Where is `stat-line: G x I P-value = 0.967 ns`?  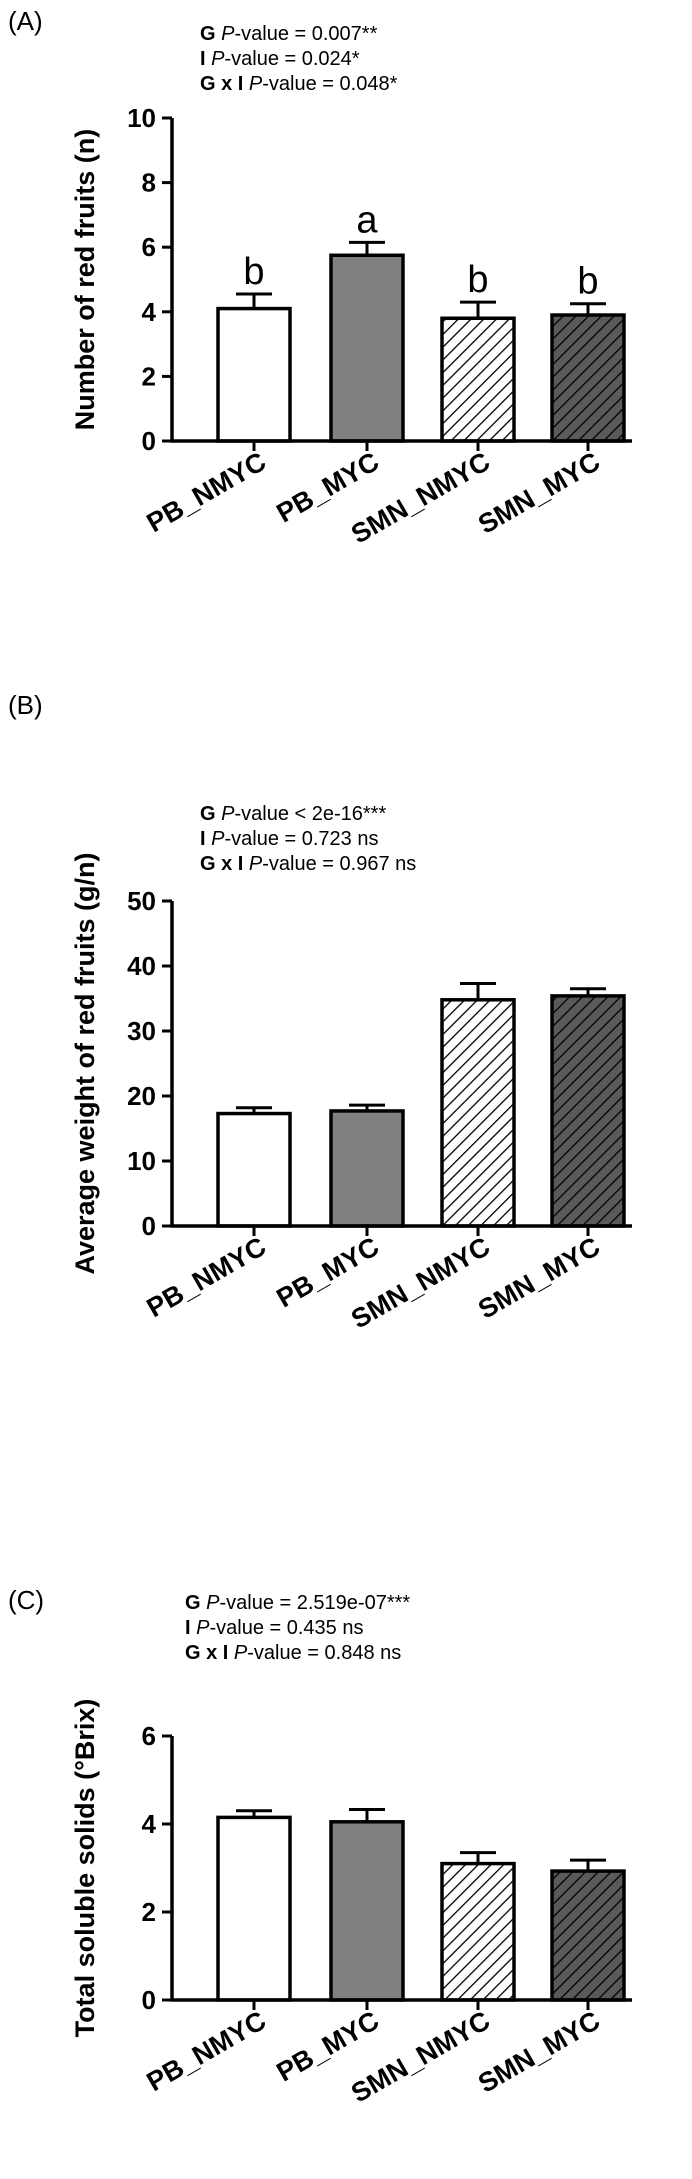 stat-line: G x I P-value = 0.967 ns is located at coordinates (308, 864).